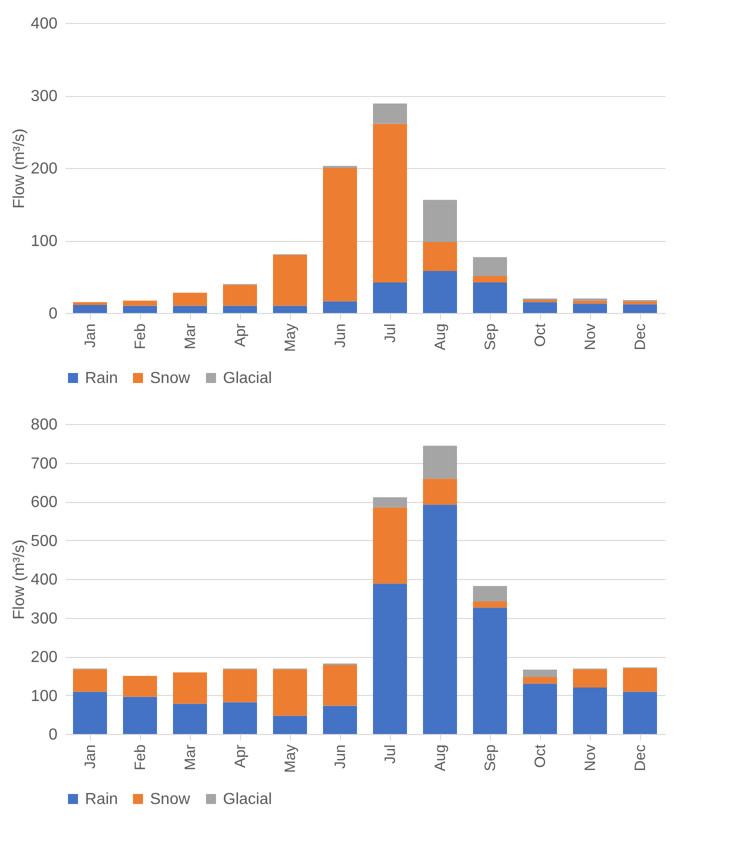  I want to click on y-tick-label: 700, so click(44, 463).